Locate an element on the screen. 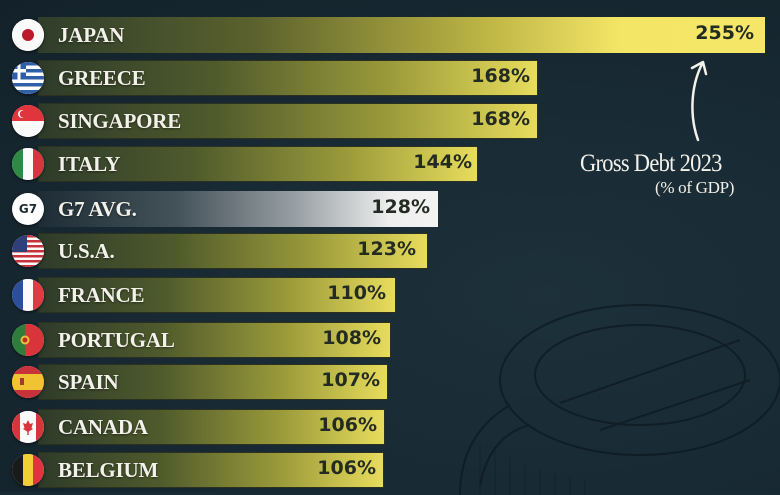 This screenshot has height=495, width=780. italy-flag-icon is located at coordinates (28, 164).